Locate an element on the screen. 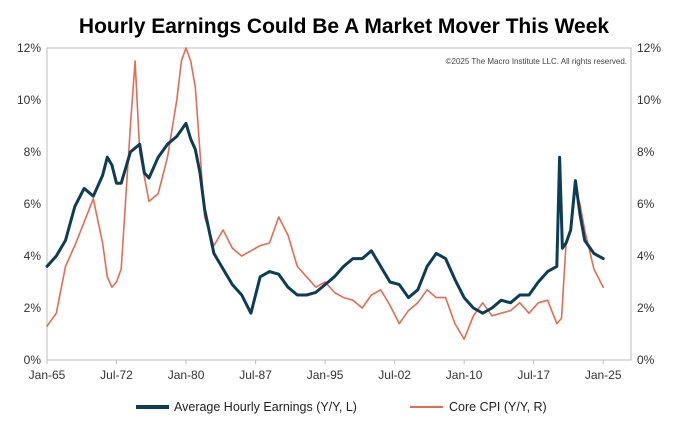  x-tick-label: Jan-95 is located at coordinates (325, 375).